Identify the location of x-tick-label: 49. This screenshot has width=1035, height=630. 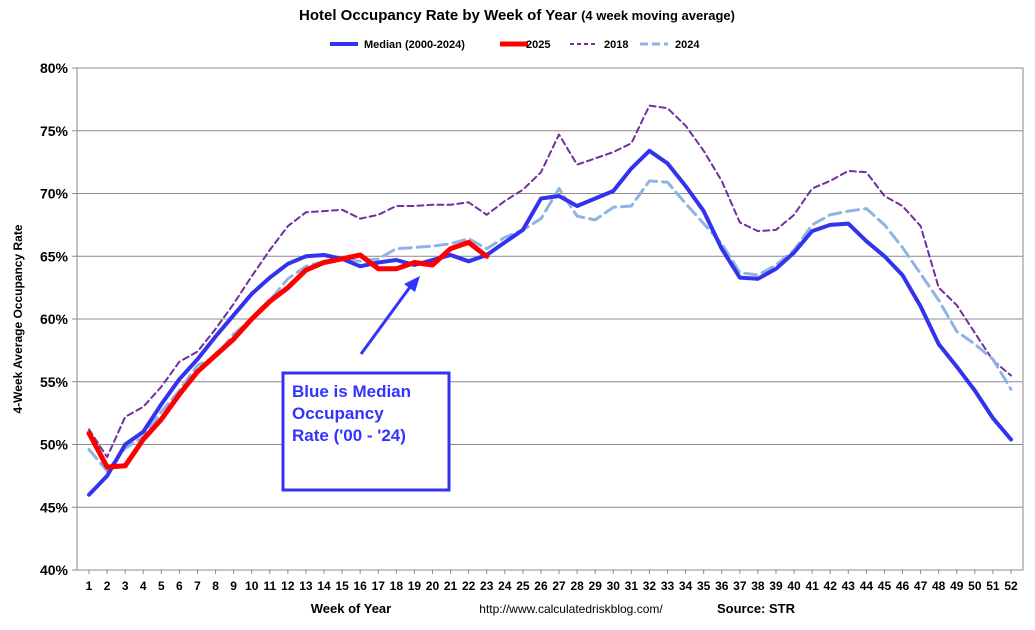
(957, 586).